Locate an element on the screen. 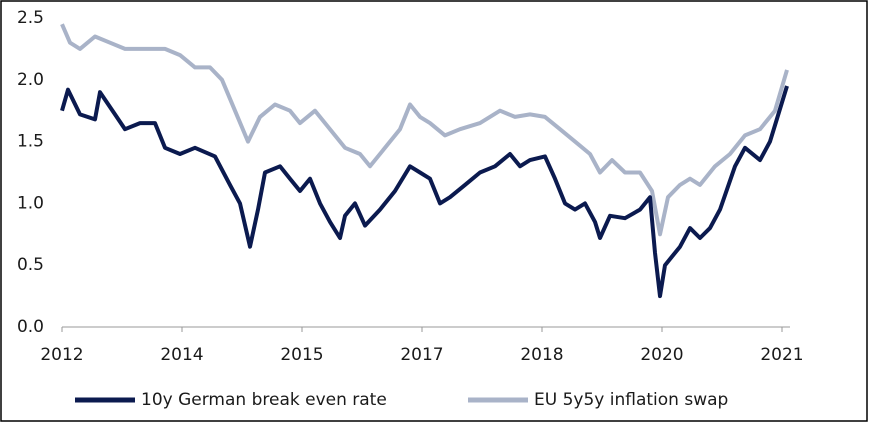 The width and height of the screenshot is (869, 423). x-tick-label: 2021 is located at coordinates (781, 355).